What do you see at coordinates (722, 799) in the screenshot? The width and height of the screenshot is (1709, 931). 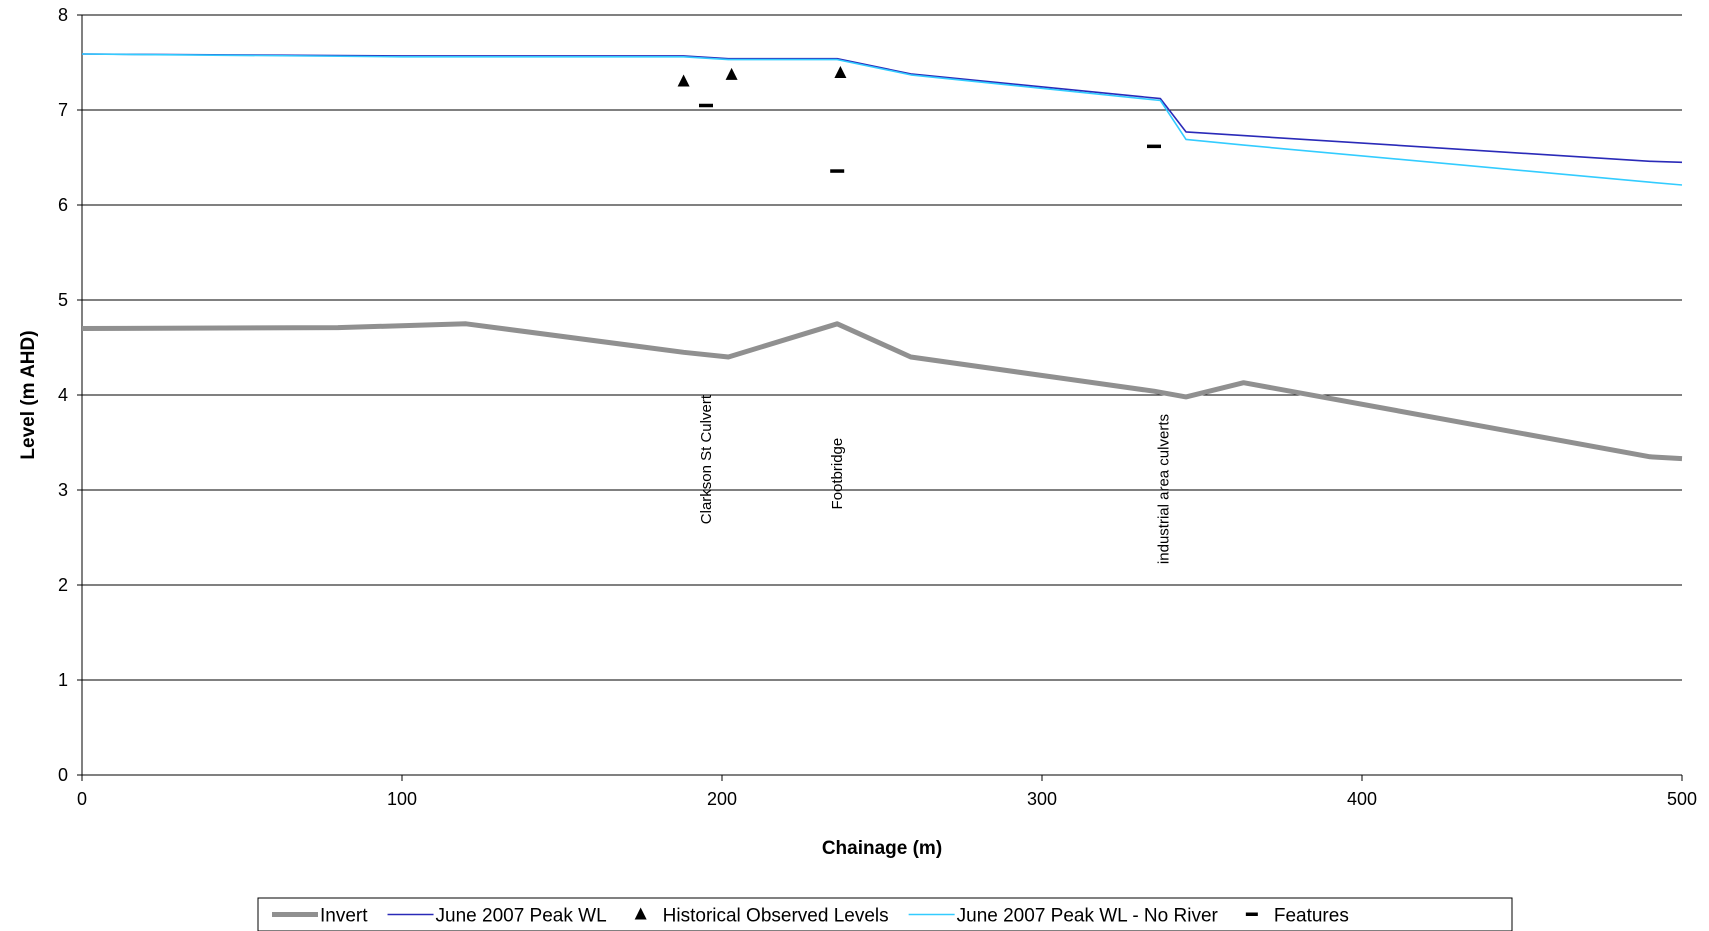 I see `x-tick-label-200: 200` at bounding box center [722, 799].